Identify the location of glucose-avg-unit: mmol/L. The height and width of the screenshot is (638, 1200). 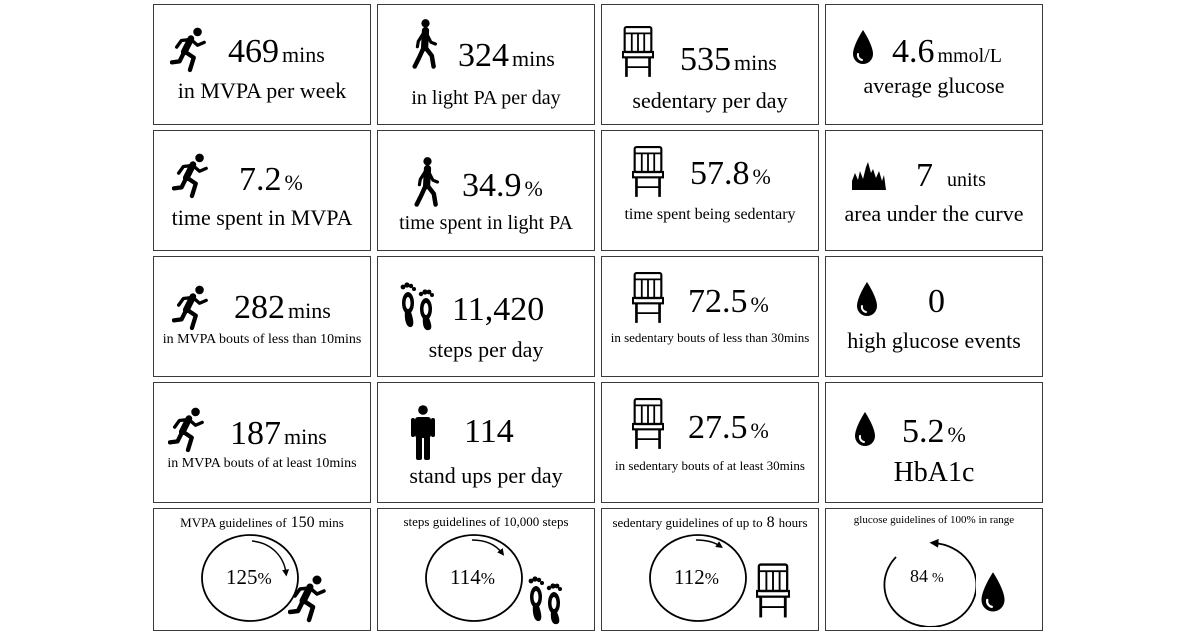
(969, 56).